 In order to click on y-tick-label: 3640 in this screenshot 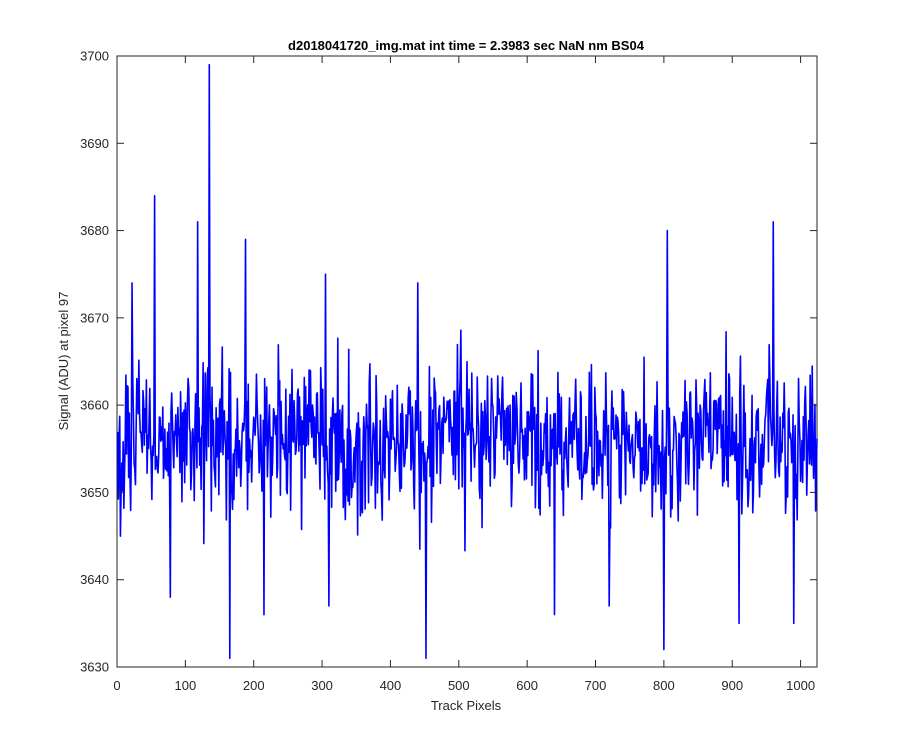, I will do `click(94, 579)`.